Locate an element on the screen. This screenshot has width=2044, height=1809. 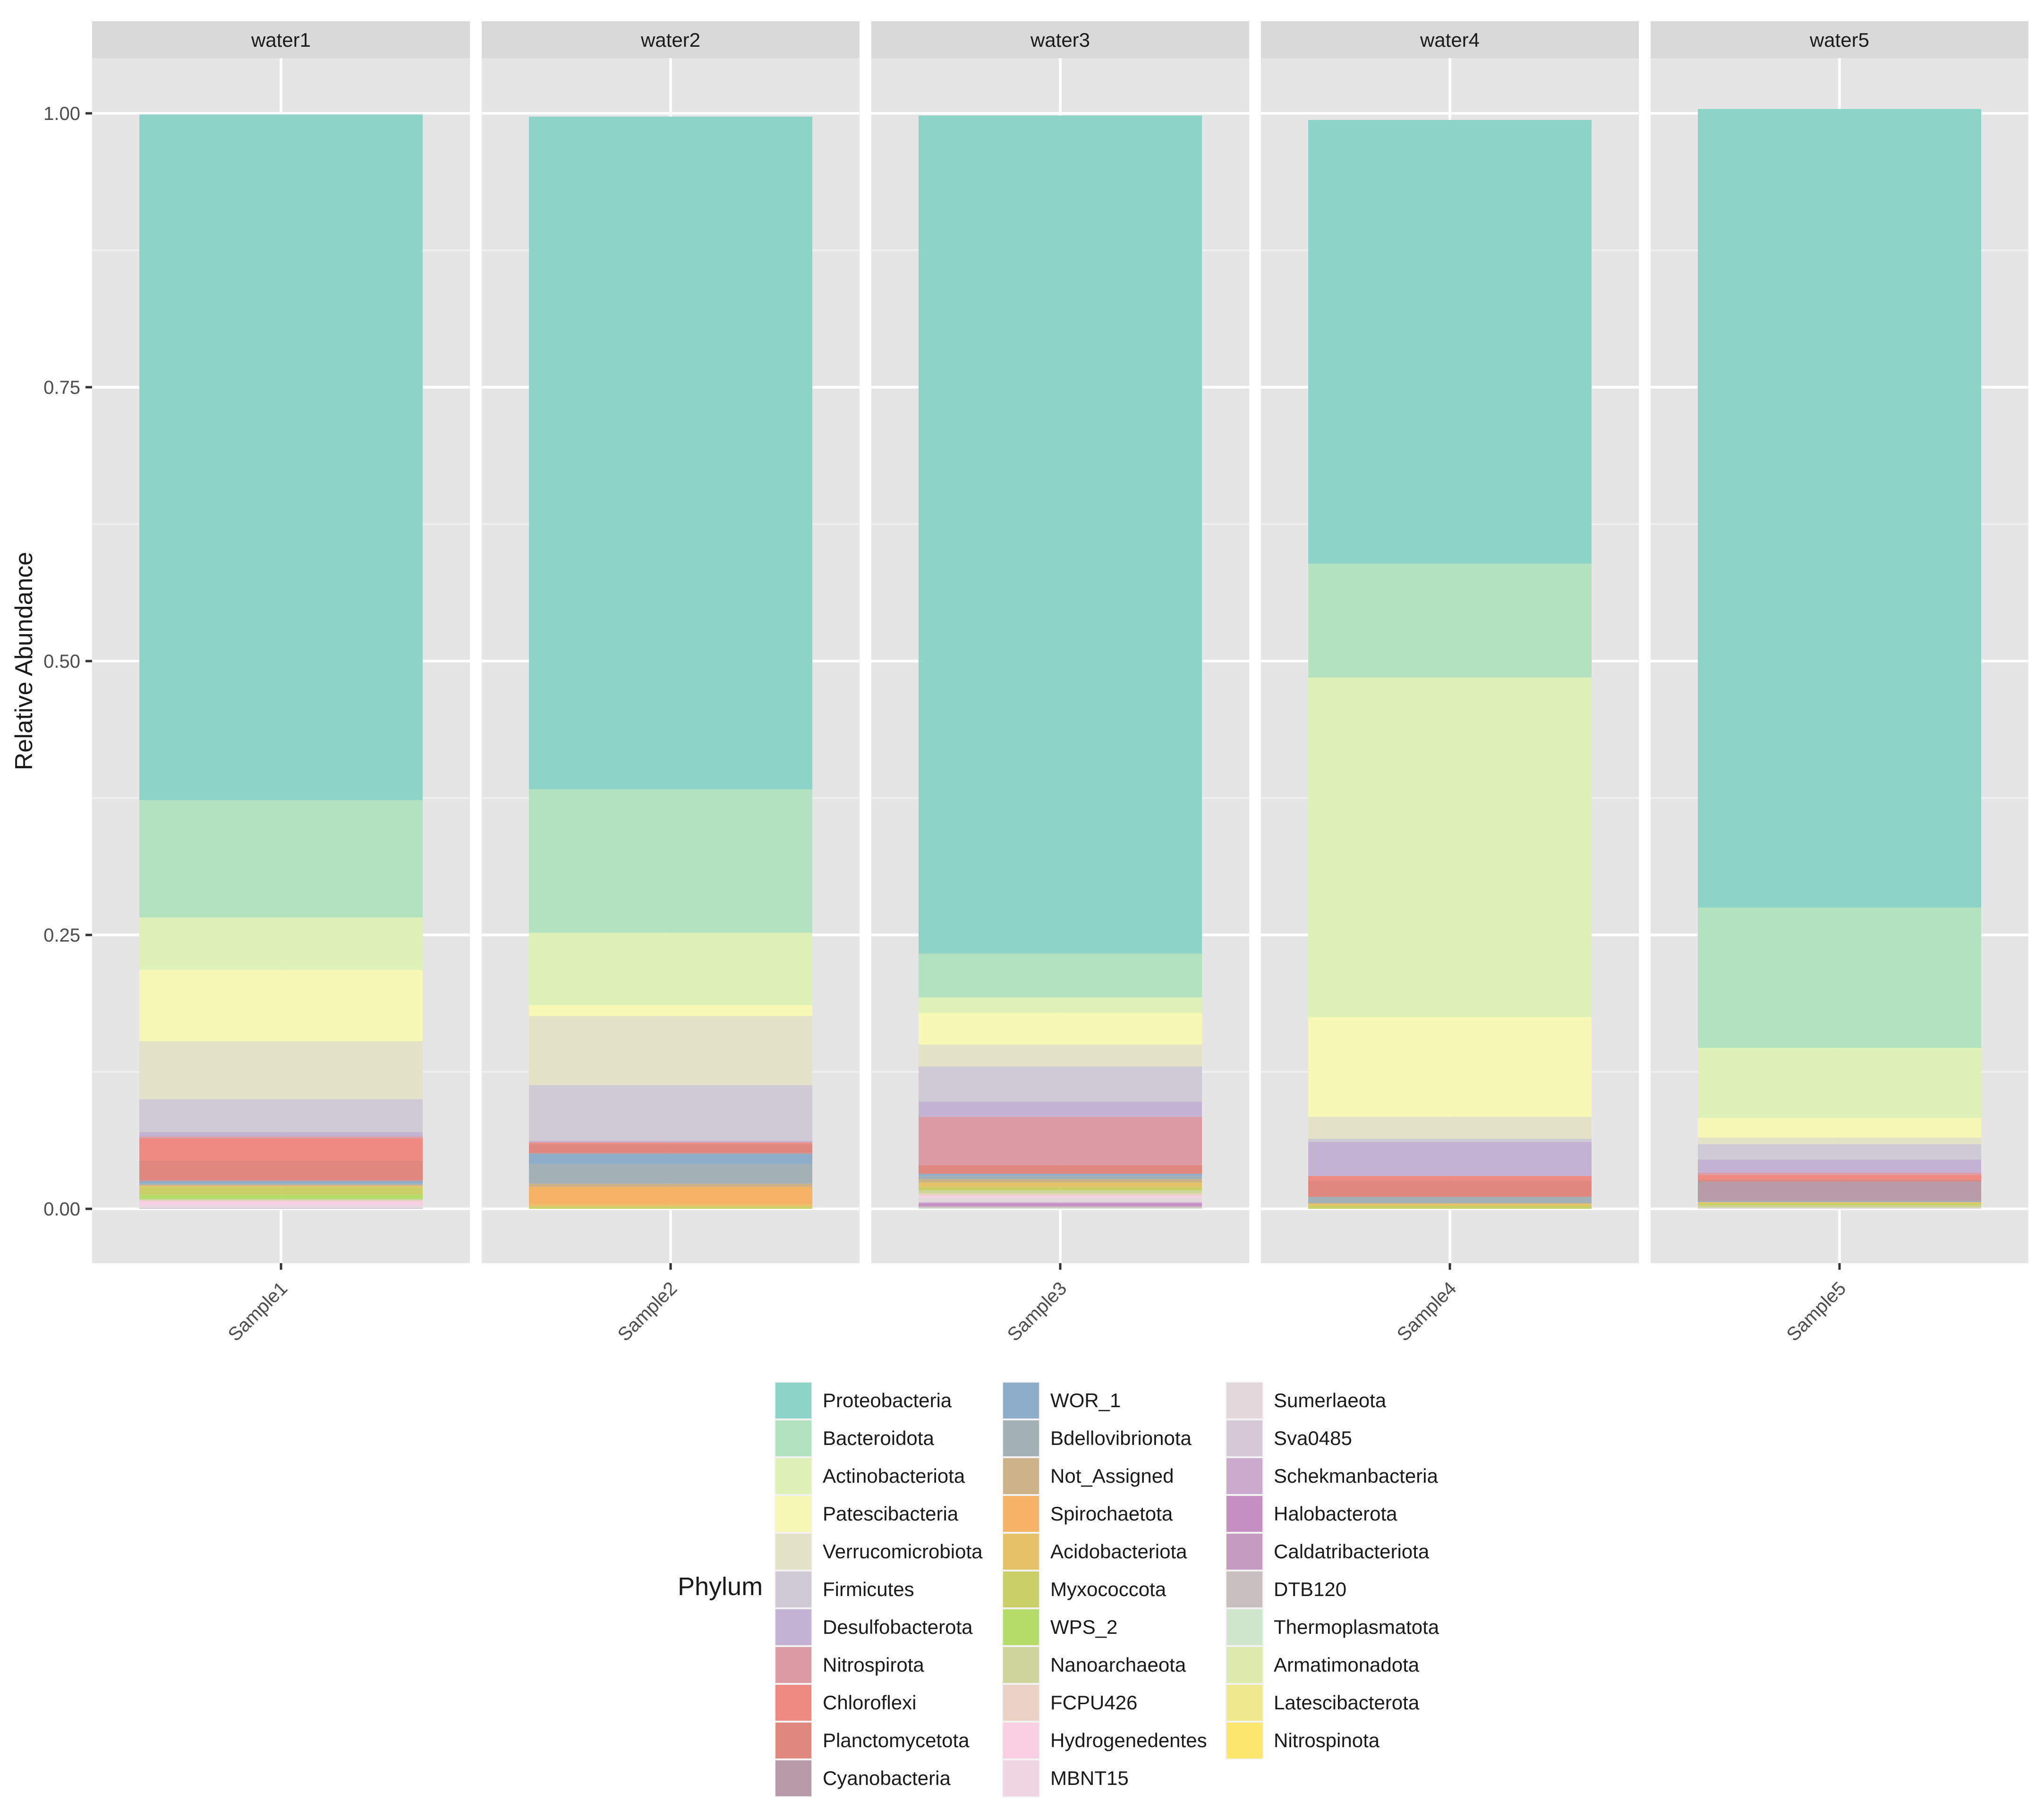
facet-strip-label: water3 is located at coordinates (1060, 40).